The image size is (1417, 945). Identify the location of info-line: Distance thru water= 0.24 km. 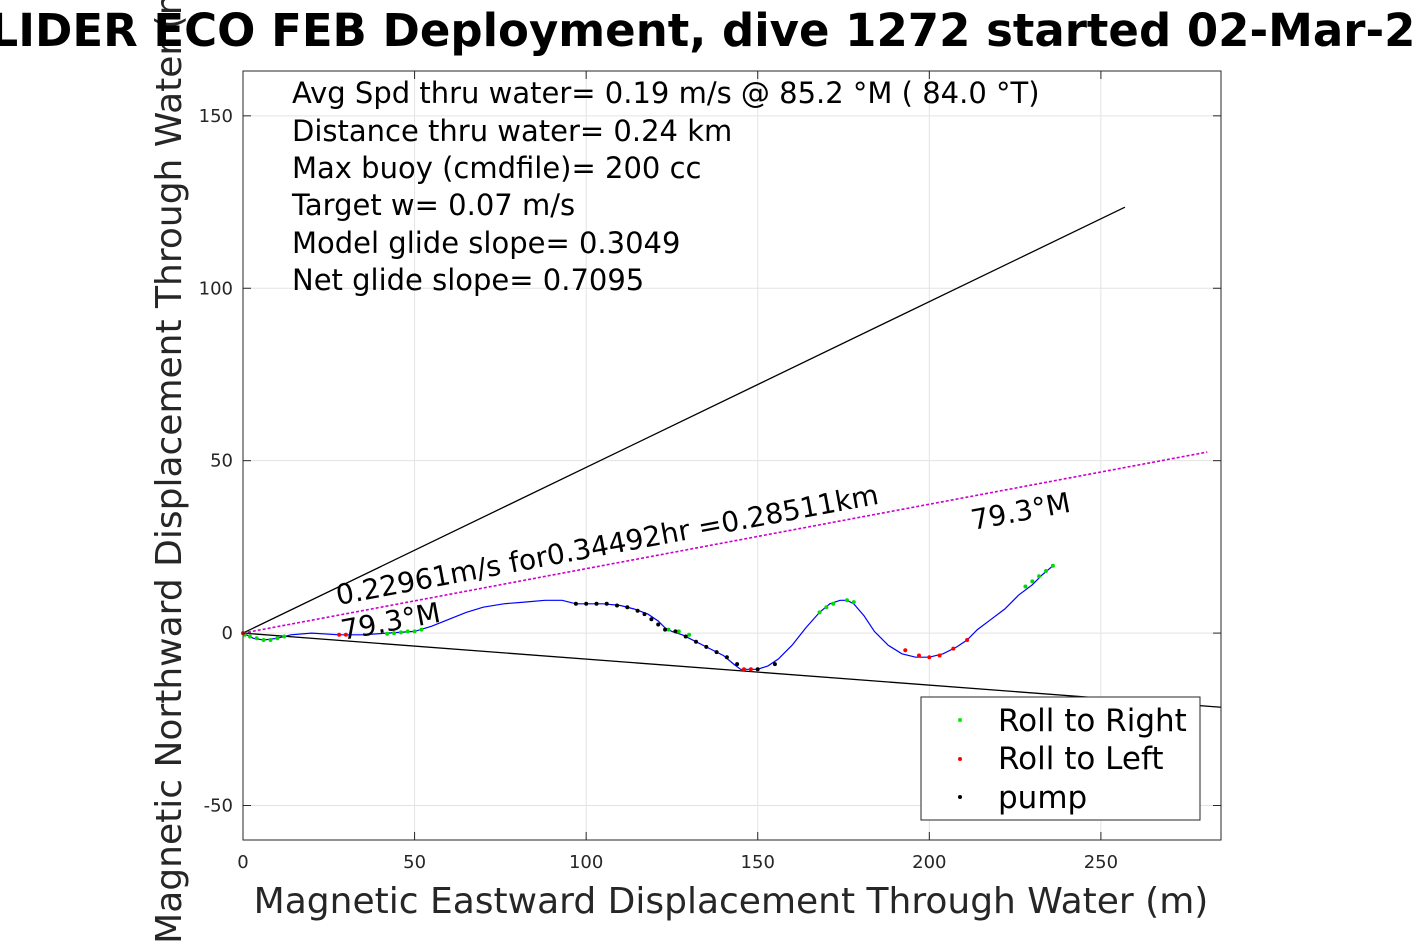
(512, 131).